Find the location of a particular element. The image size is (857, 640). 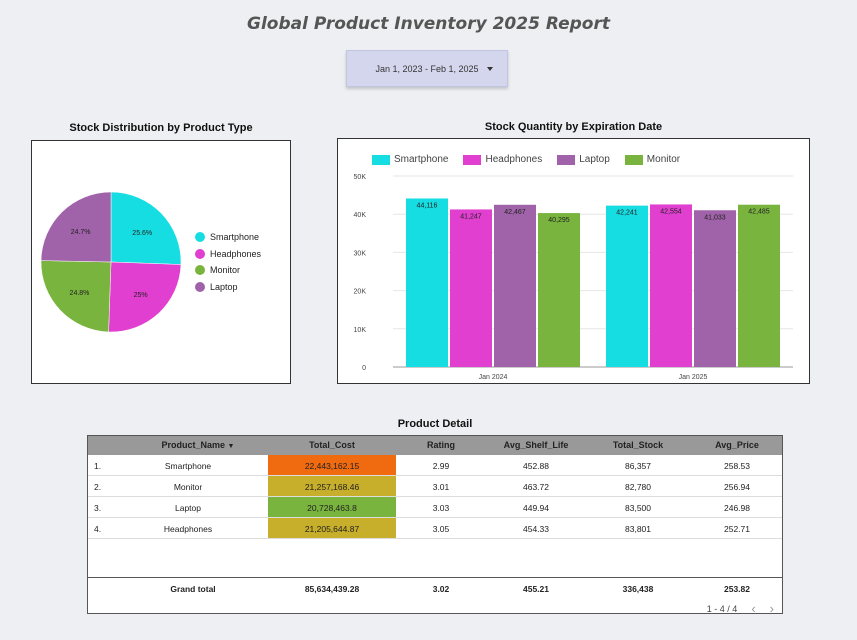

pie-slice-smartphone is located at coordinates (146, 228).